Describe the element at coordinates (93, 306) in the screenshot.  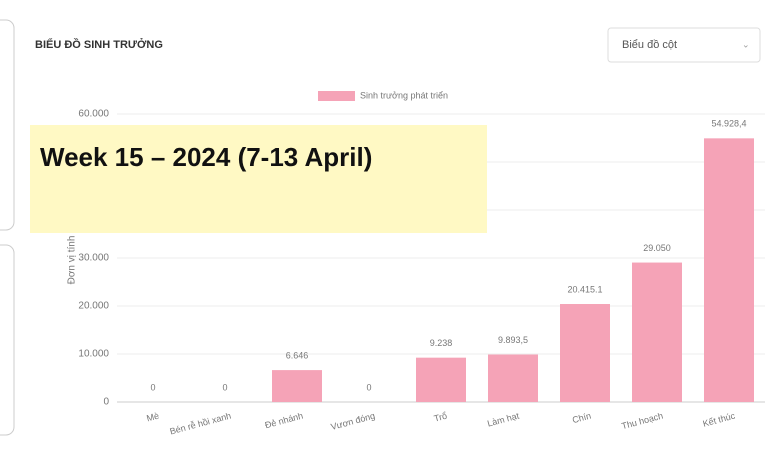
I see `y-tick-label: 20.000` at that location.